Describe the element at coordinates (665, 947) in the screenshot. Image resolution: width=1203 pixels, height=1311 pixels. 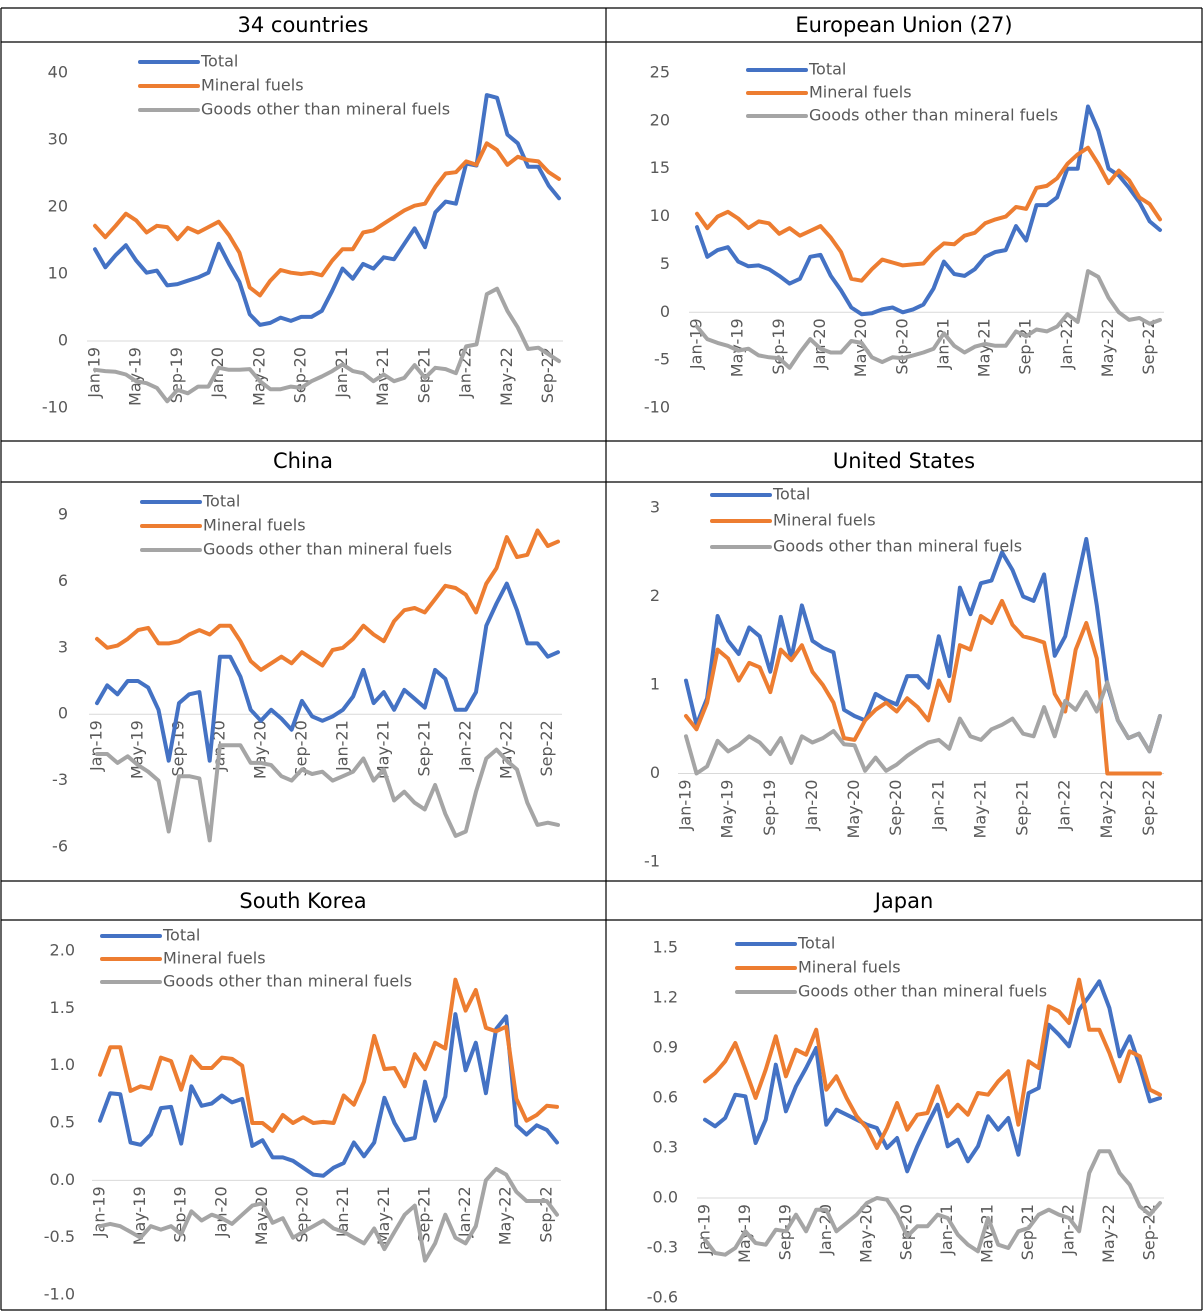
I see `y-tick-label: 1.5` at that location.